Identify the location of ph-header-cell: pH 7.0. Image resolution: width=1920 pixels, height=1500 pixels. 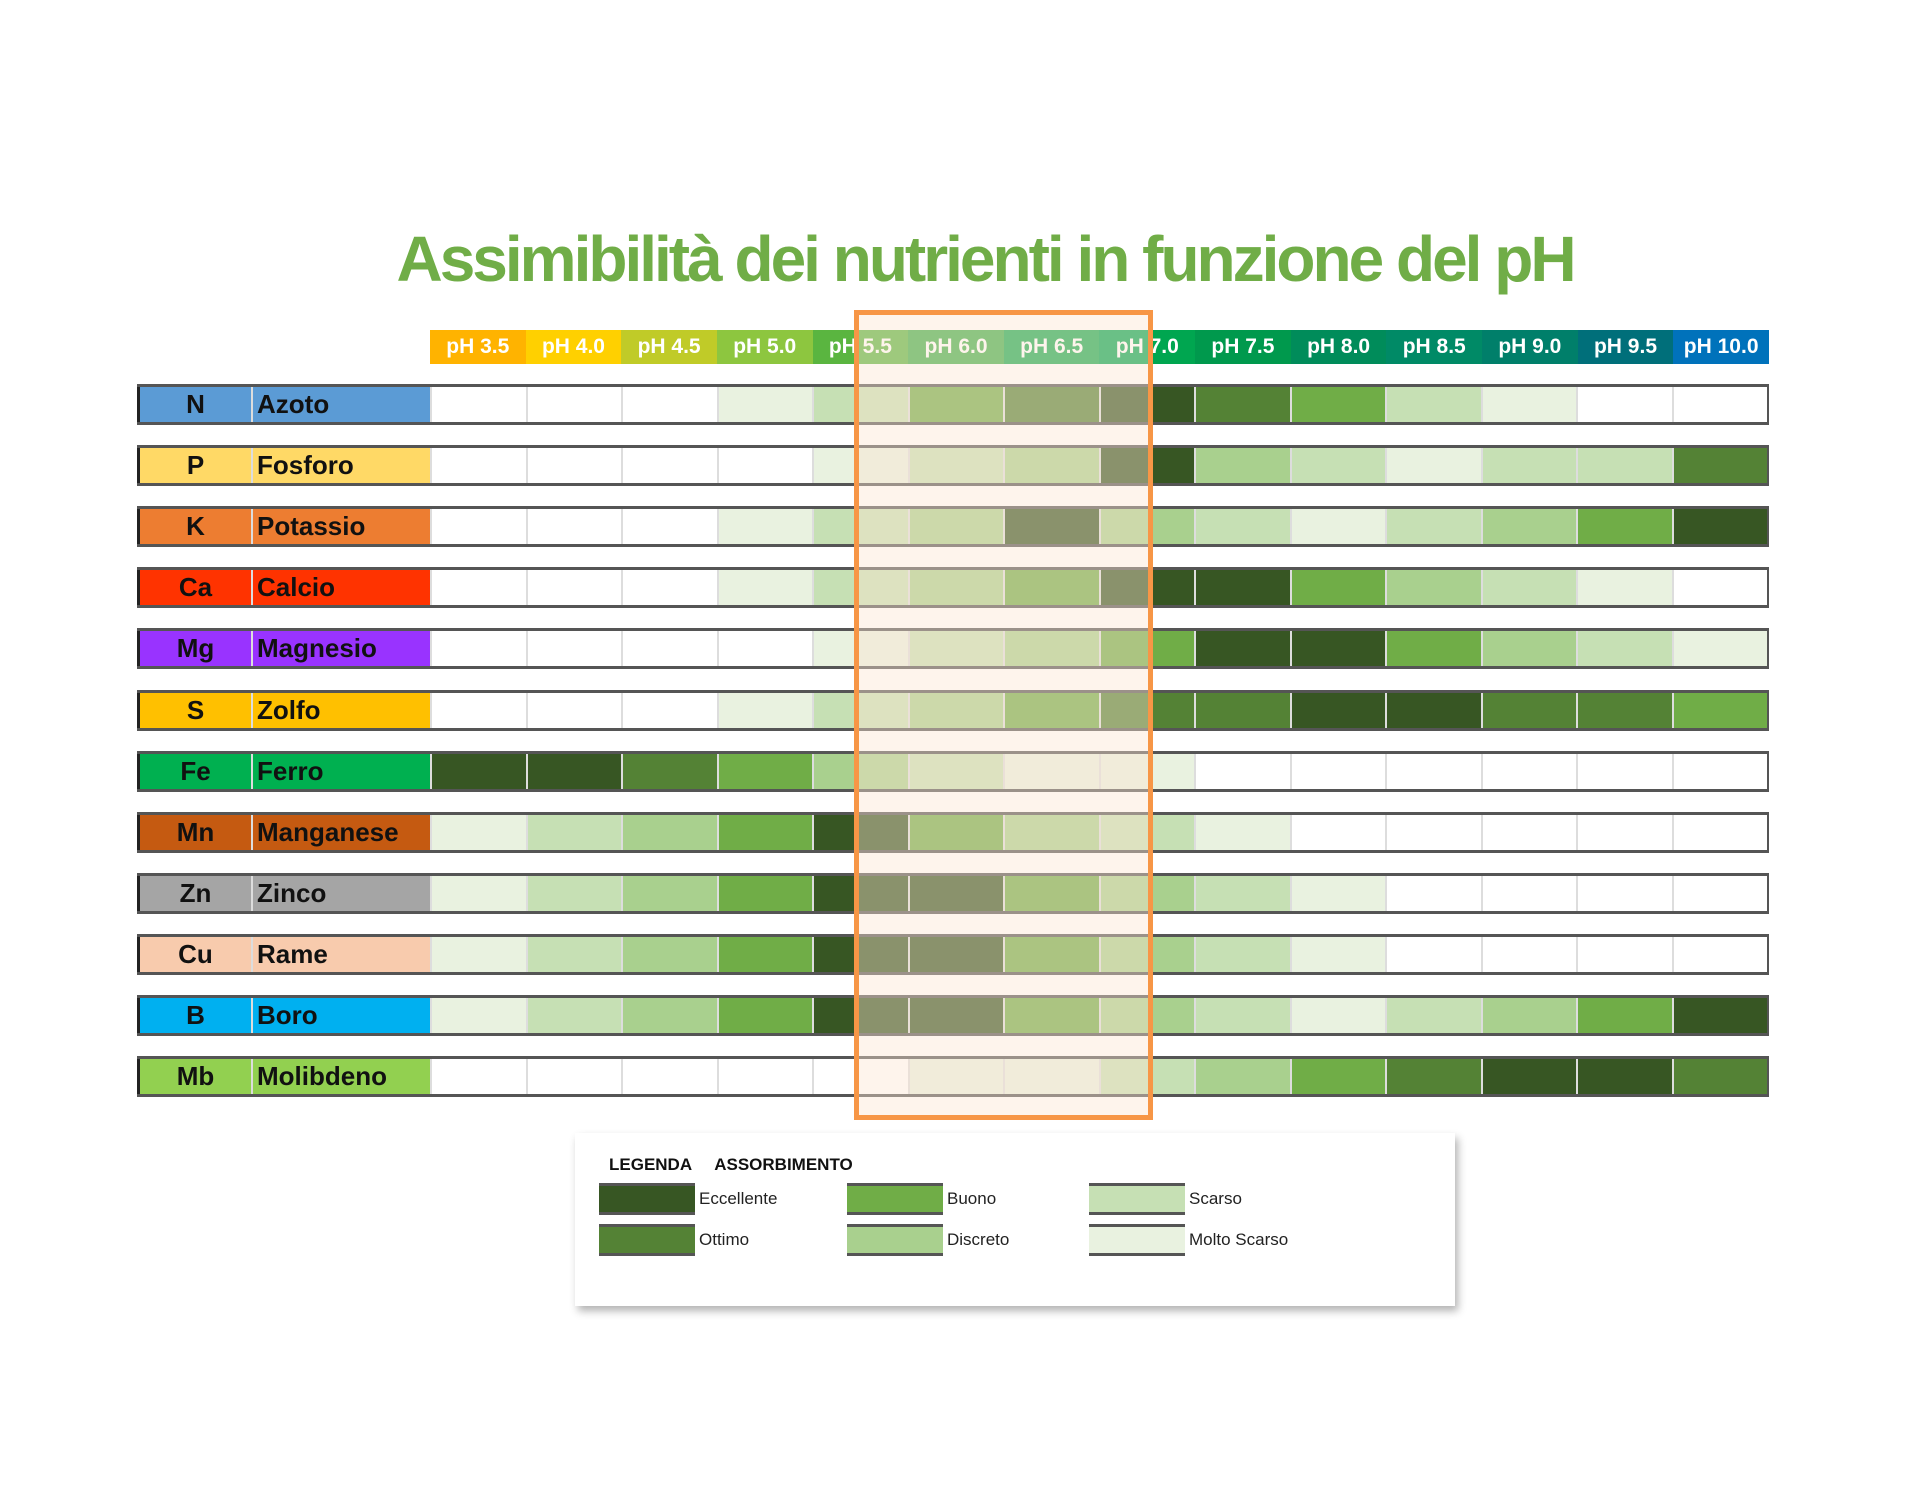
(1147, 347).